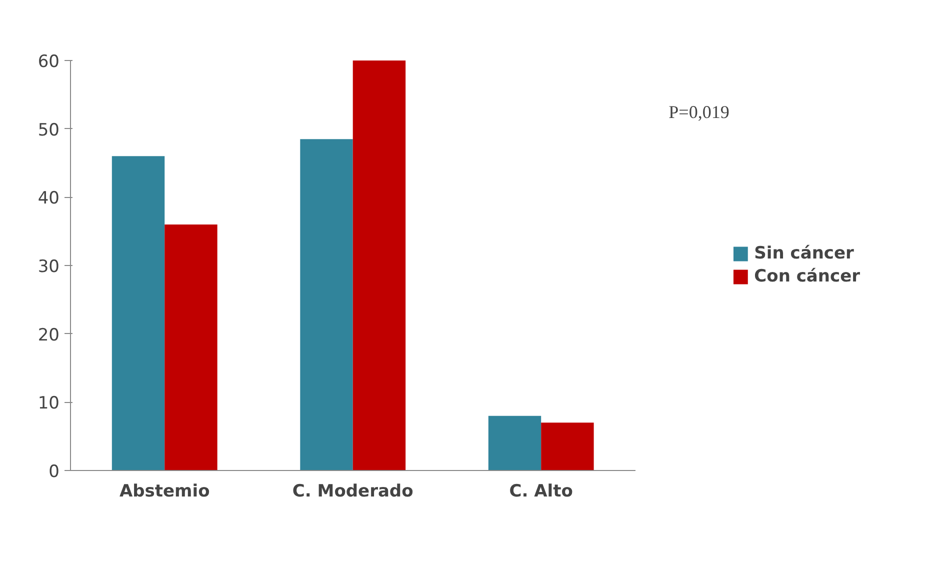 This screenshot has width=936, height=566. What do you see at coordinates (699, 112) in the screenshot?
I see `text: P=0,019` at bounding box center [699, 112].